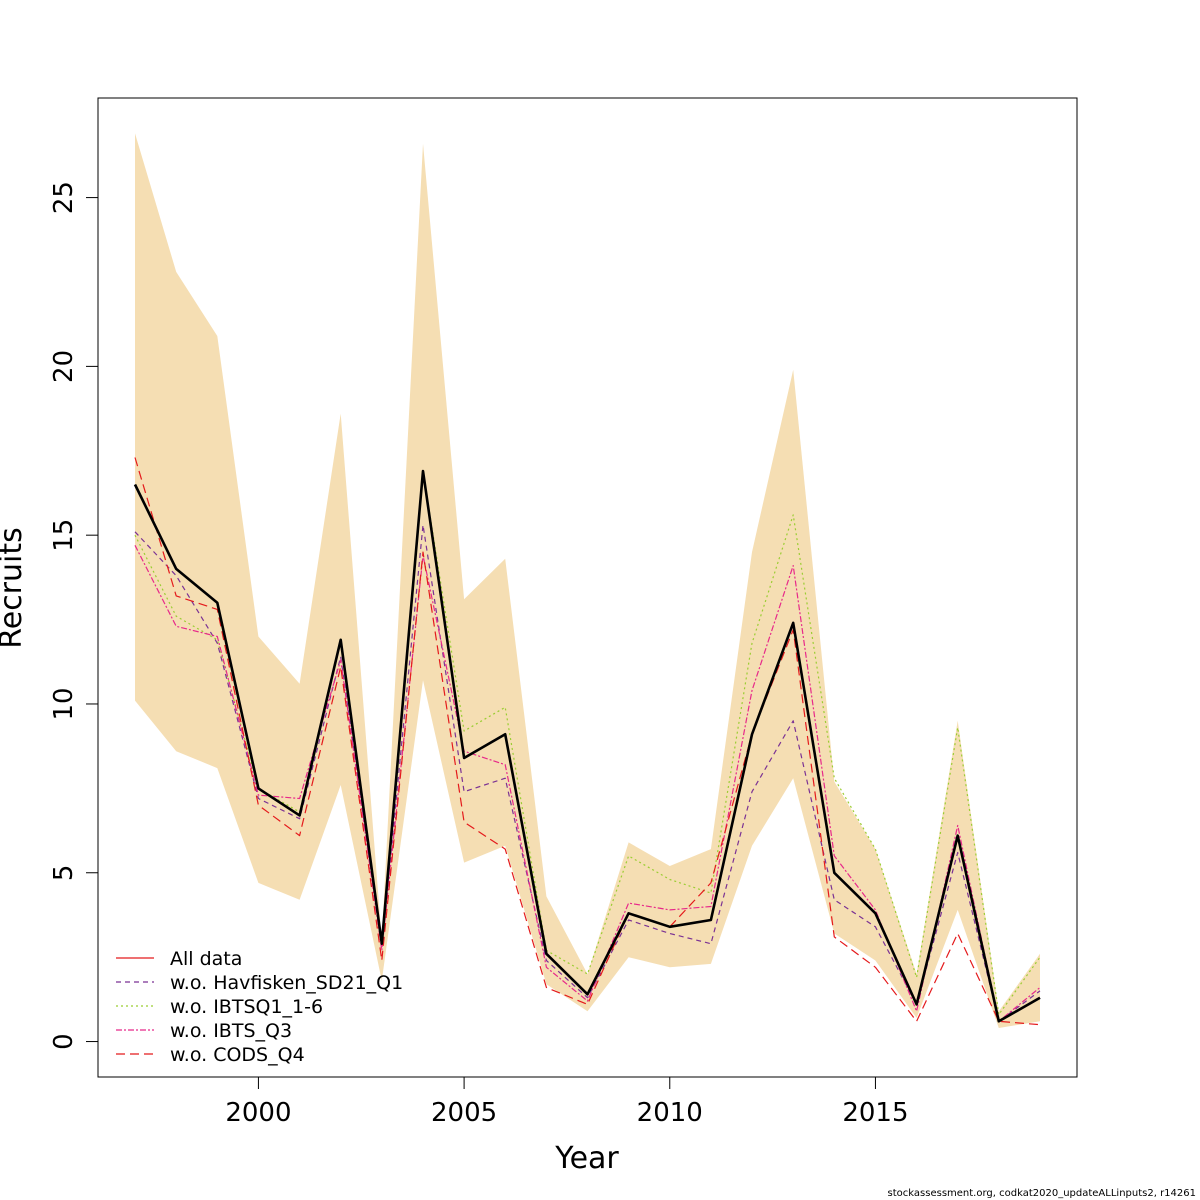  What do you see at coordinates (64, 1041) in the screenshot?
I see `y-tick-label: 0` at bounding box center [64, 1041].